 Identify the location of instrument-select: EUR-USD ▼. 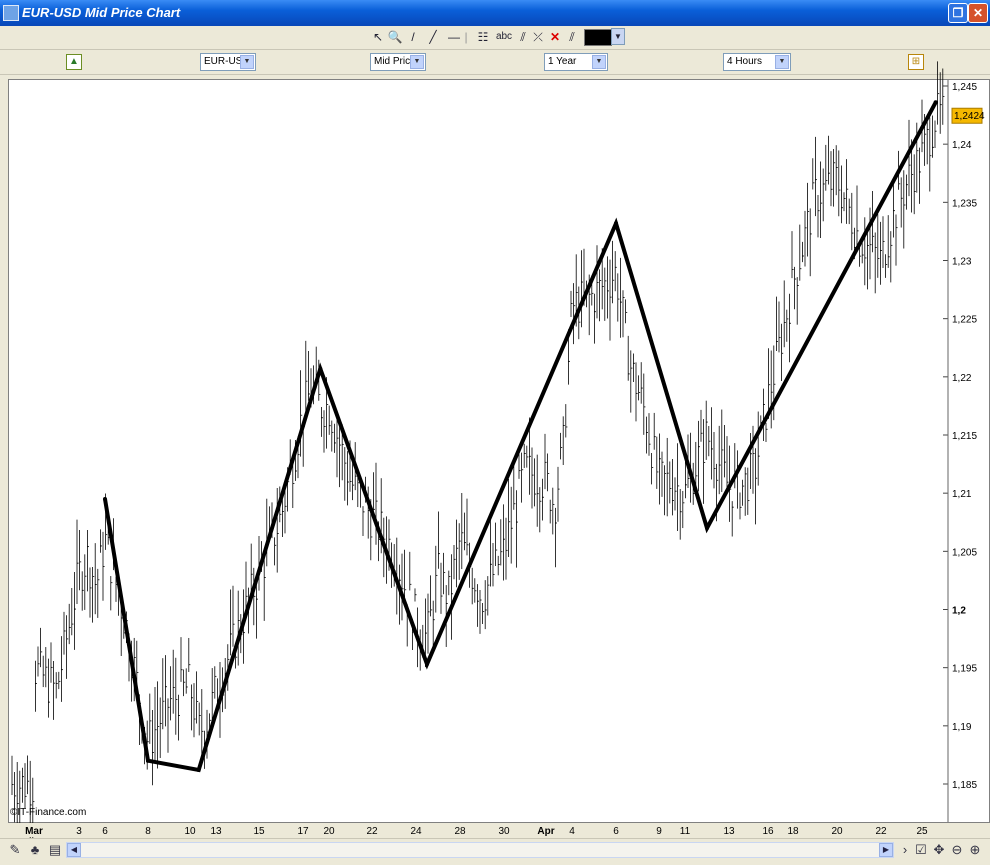
(228, 62).